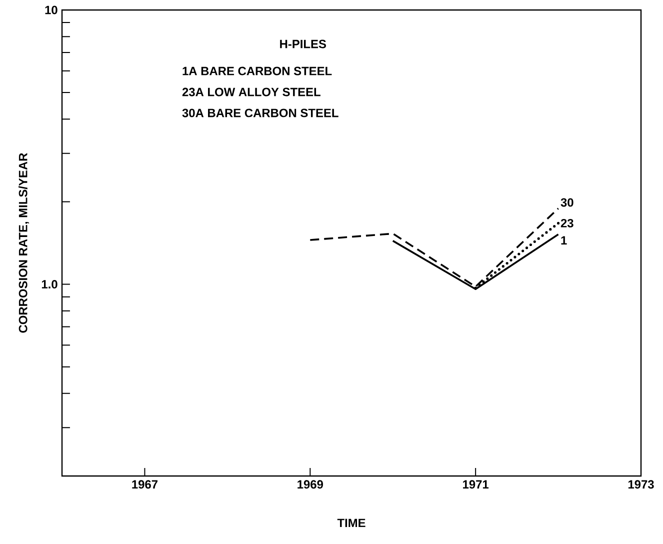 This screenshot has height=544, width=663. Describe the element at coordinates (641, 484) in the screenshot. I see `x-tick-label: 1973` at that location.